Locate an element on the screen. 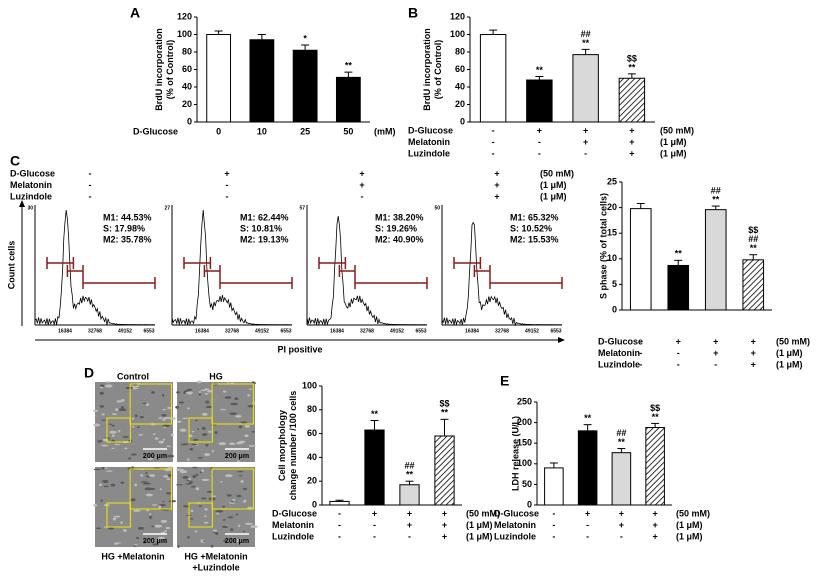 The image size is (819, 576). hist-xtick: 16384 is located at coordinates (472, 331).